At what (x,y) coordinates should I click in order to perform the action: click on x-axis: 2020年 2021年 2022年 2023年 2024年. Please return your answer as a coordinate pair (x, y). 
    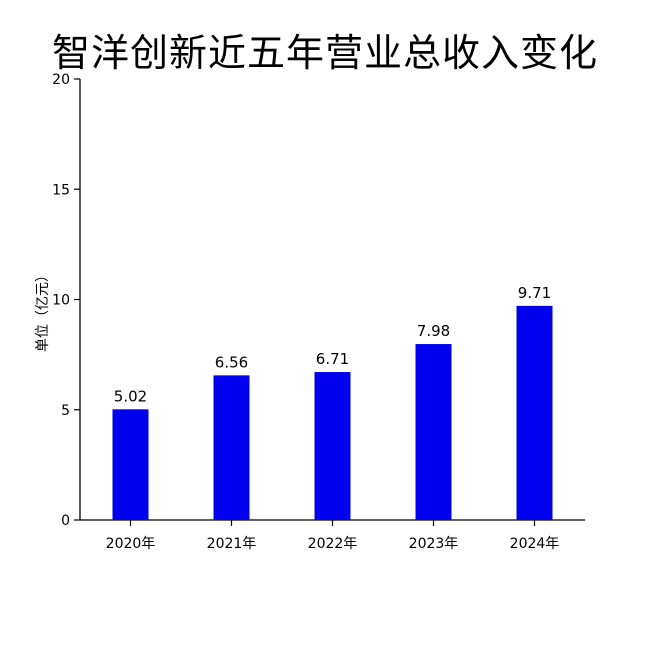
    Looking at the image, I should click on (332, 535).